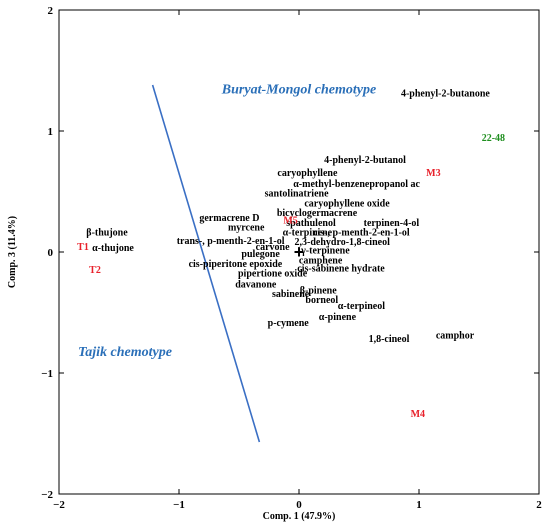 Image resolution: width=550 pixels, height=529 pixels. Describe the element at coordinates (321, 300) in the screenshot. I see `point-label: borneol` at that location.